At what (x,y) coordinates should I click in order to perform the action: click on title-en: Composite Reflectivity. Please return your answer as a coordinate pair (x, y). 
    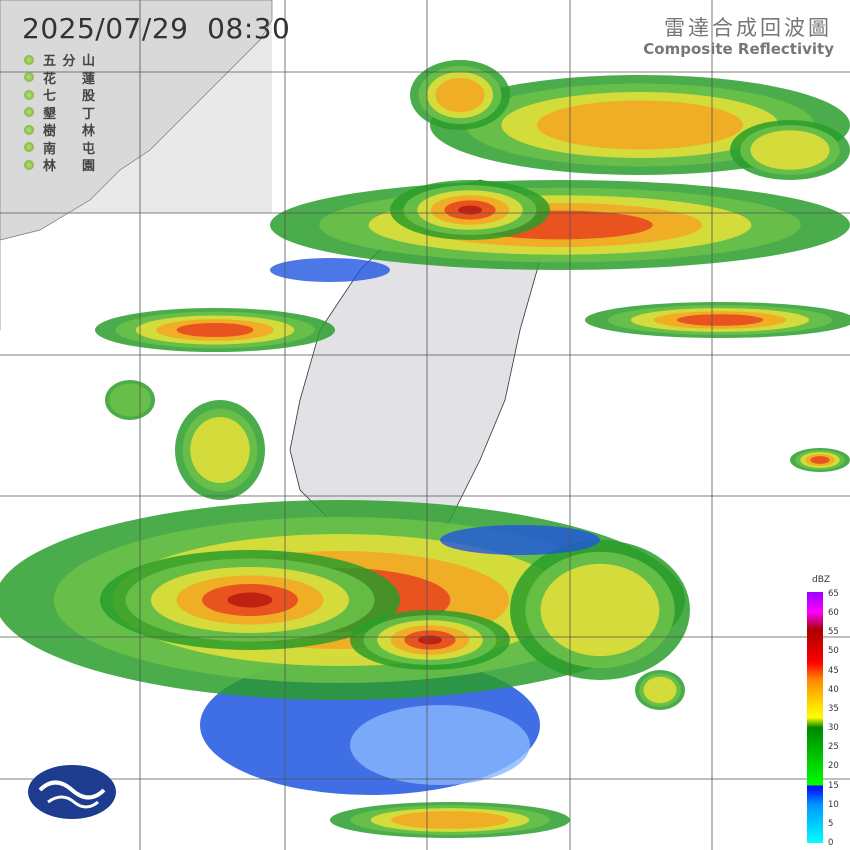
    Looking at the image, I should click on (738, 49).